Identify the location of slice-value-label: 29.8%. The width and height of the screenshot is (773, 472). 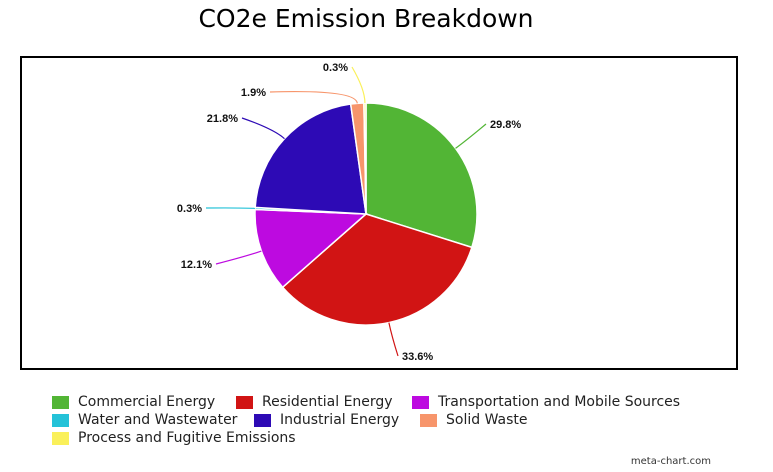
(505, 125).